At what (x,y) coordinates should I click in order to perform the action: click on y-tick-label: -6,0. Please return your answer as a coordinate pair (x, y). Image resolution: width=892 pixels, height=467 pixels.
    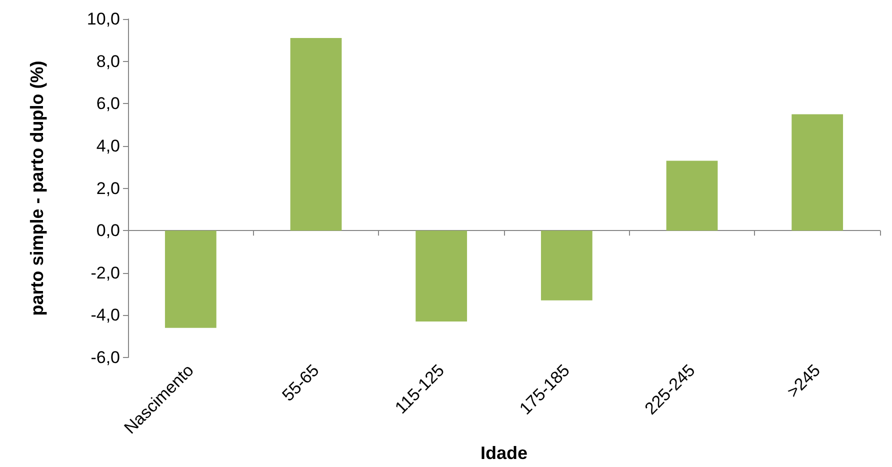
    Looking at the image, I should click on (105, 357).